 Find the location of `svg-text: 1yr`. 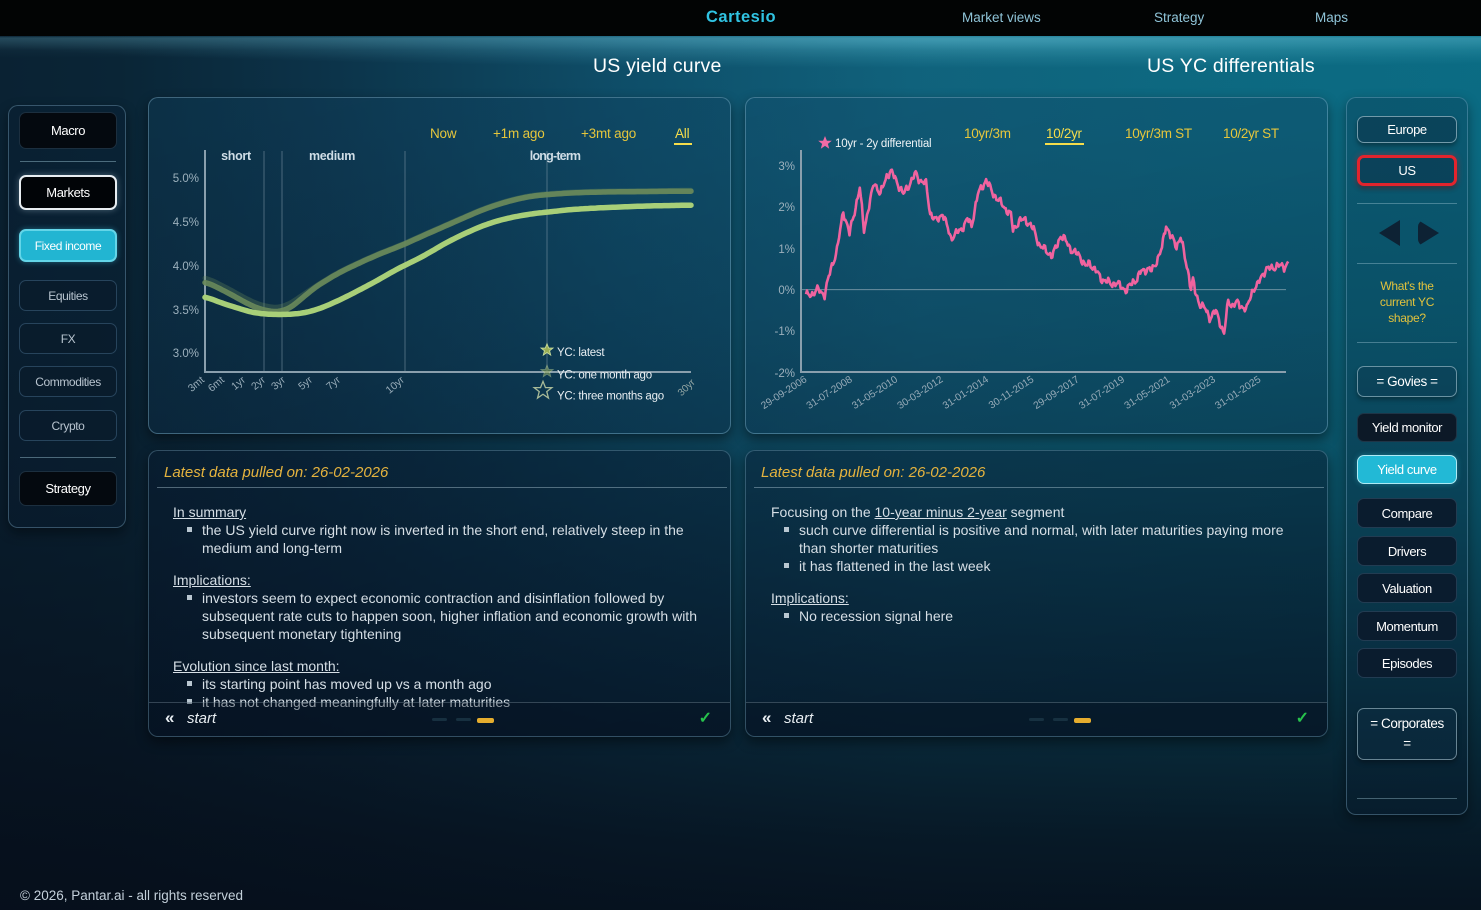

svg-text: 1yr is located at coordinates (238, 383).